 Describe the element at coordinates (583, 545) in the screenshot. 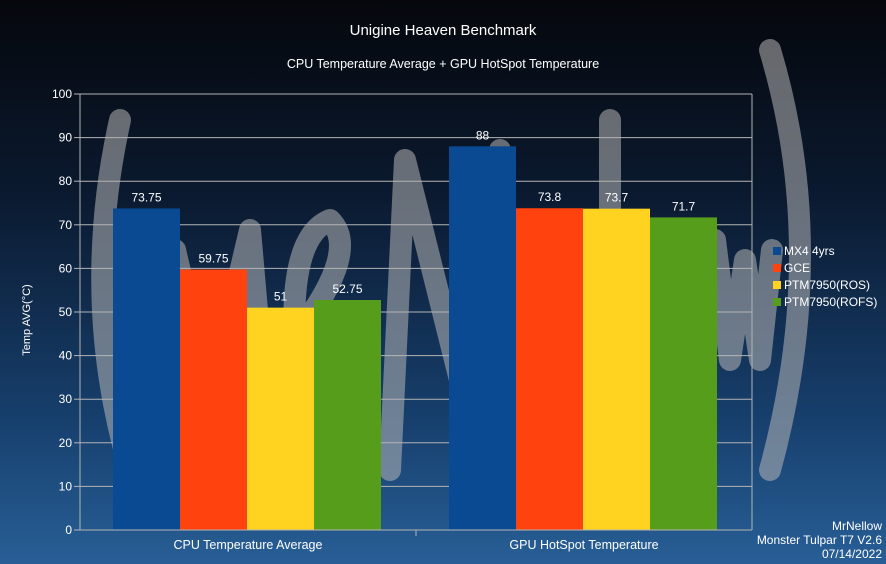

I see `x-category-label: GPU HotSpot Temperature` at that location.